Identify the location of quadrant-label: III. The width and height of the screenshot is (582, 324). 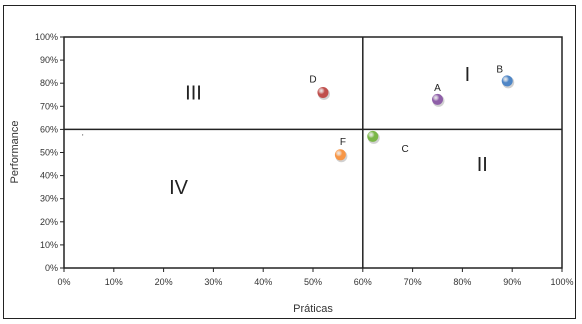
(193, 93).